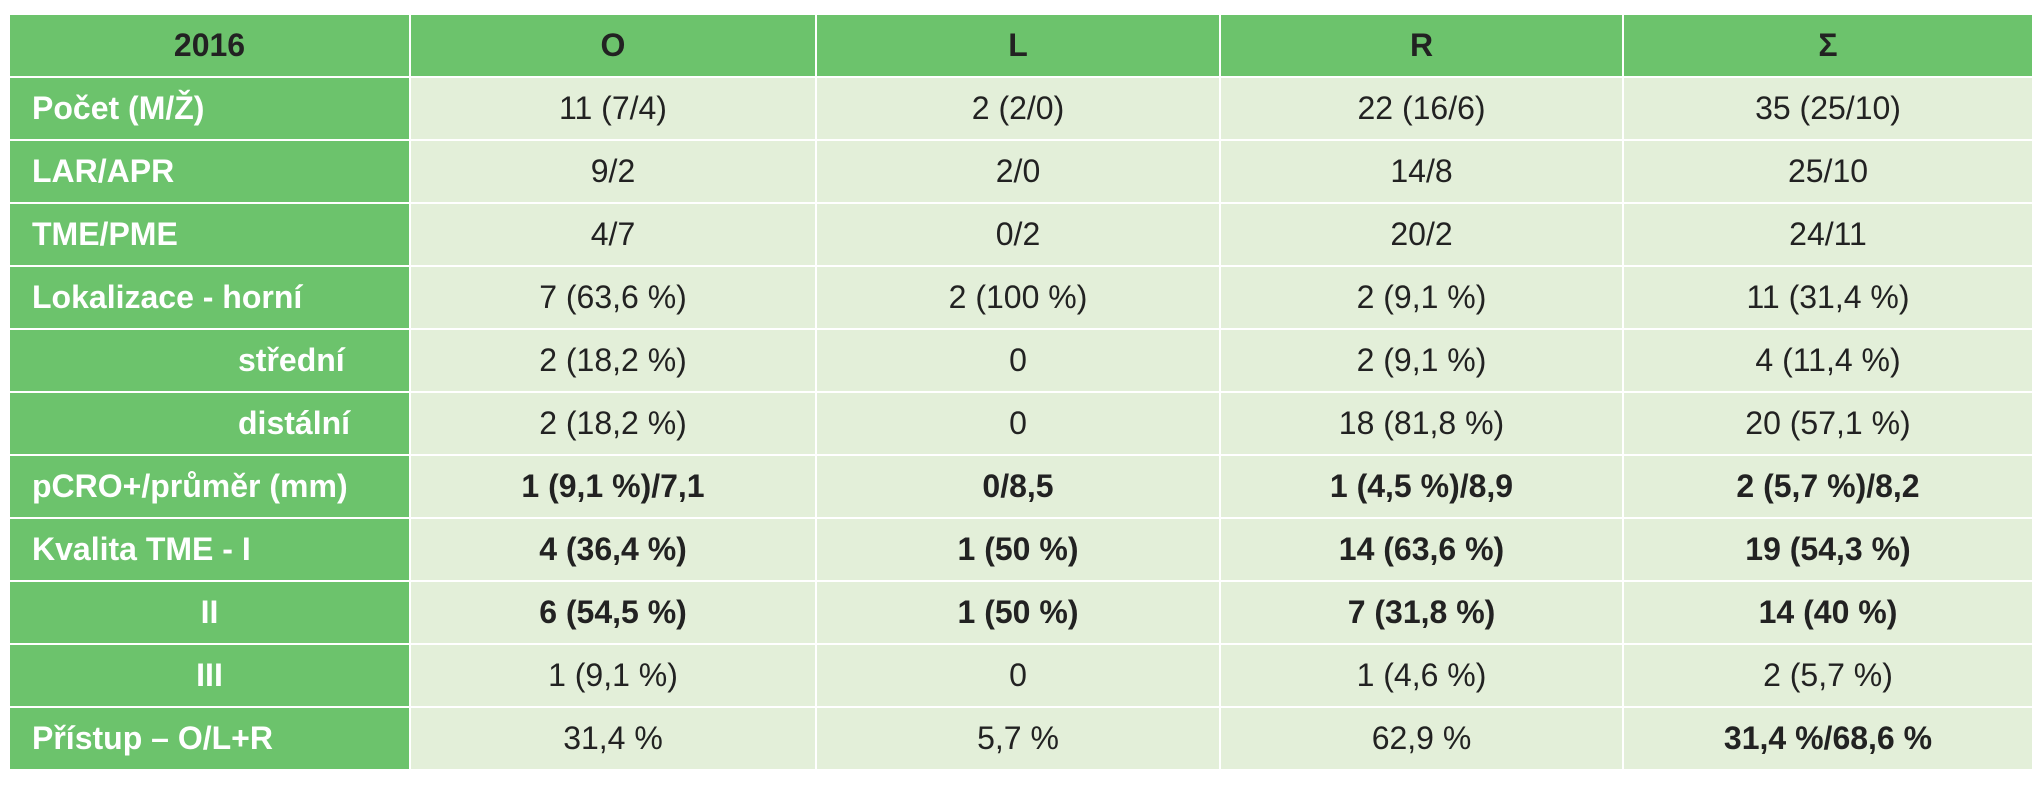 The height and width of the screenshot is (800, 2041). I want to click on row-label: Počet (M/Ž), so click(209, 108).